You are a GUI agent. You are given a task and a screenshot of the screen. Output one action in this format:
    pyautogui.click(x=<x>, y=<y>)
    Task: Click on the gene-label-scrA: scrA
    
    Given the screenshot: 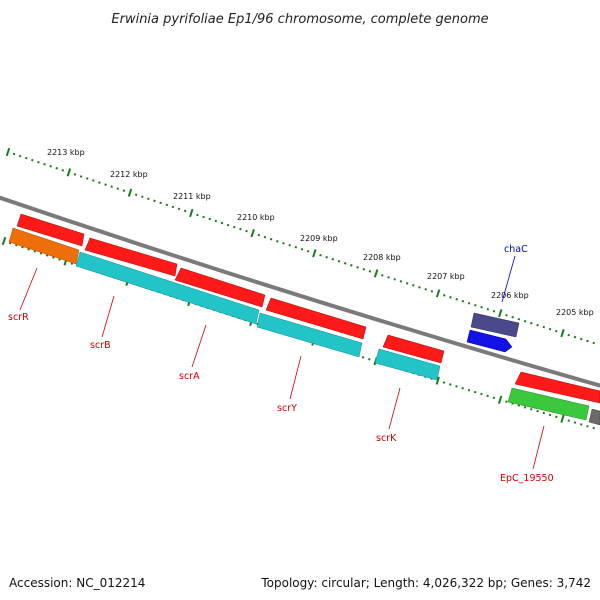 What is the action you would take?
    pyautogui.click(x=189, y=376)
    